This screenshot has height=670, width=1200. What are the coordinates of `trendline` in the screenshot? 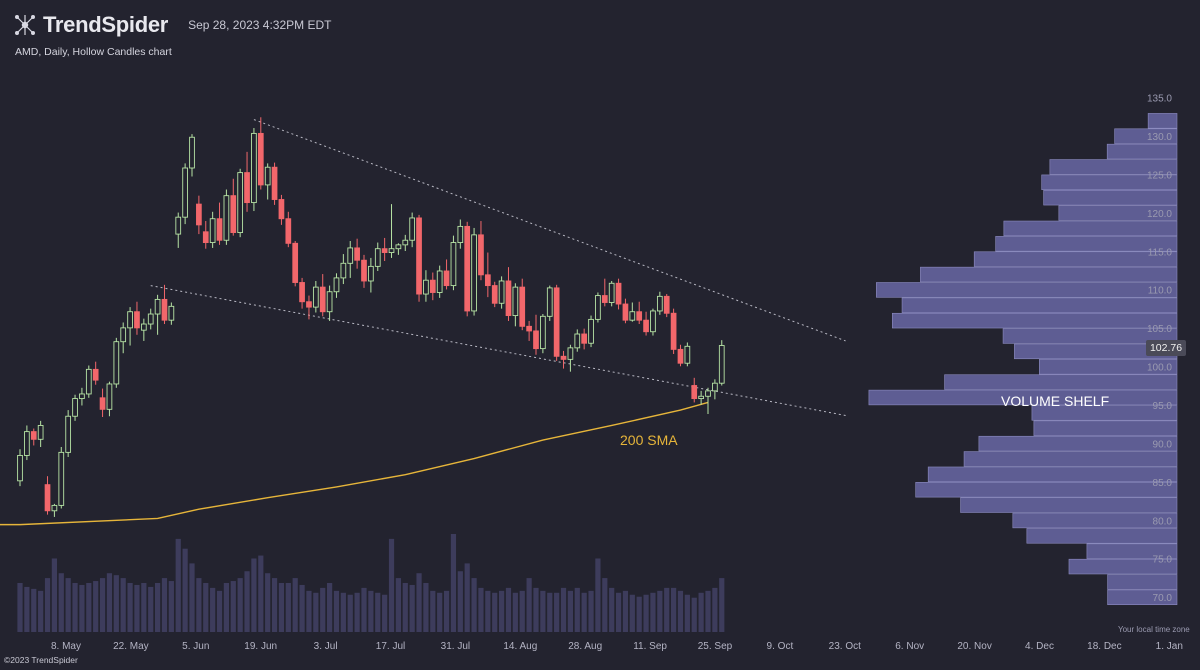 It's located at (498, 350).